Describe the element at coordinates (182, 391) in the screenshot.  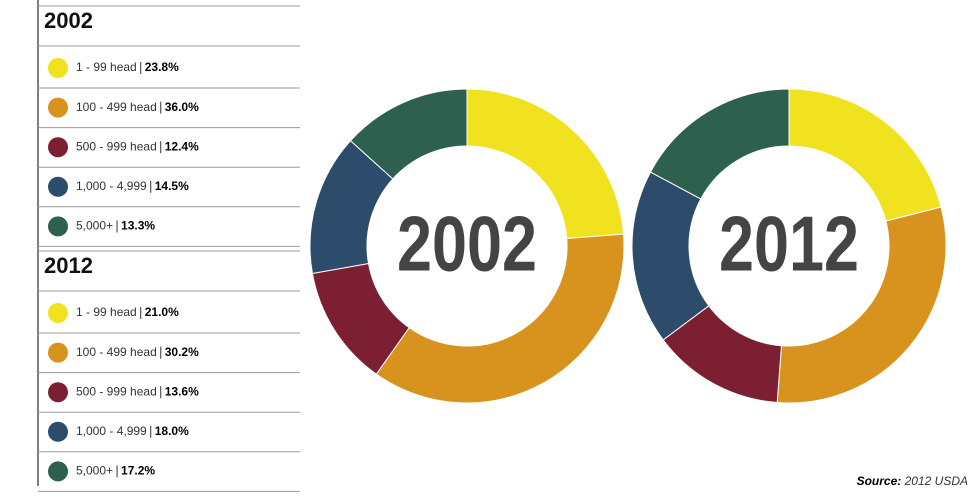
I see `legend-value: 13.6%` at that location.